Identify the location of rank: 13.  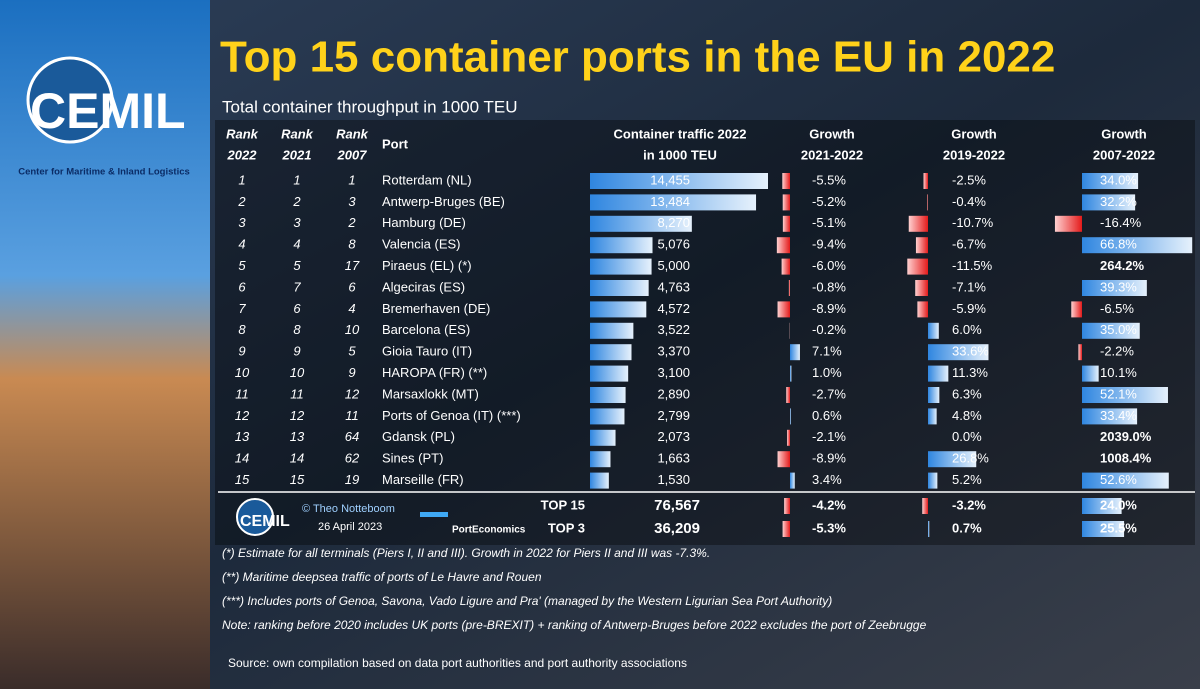
(242, 436).